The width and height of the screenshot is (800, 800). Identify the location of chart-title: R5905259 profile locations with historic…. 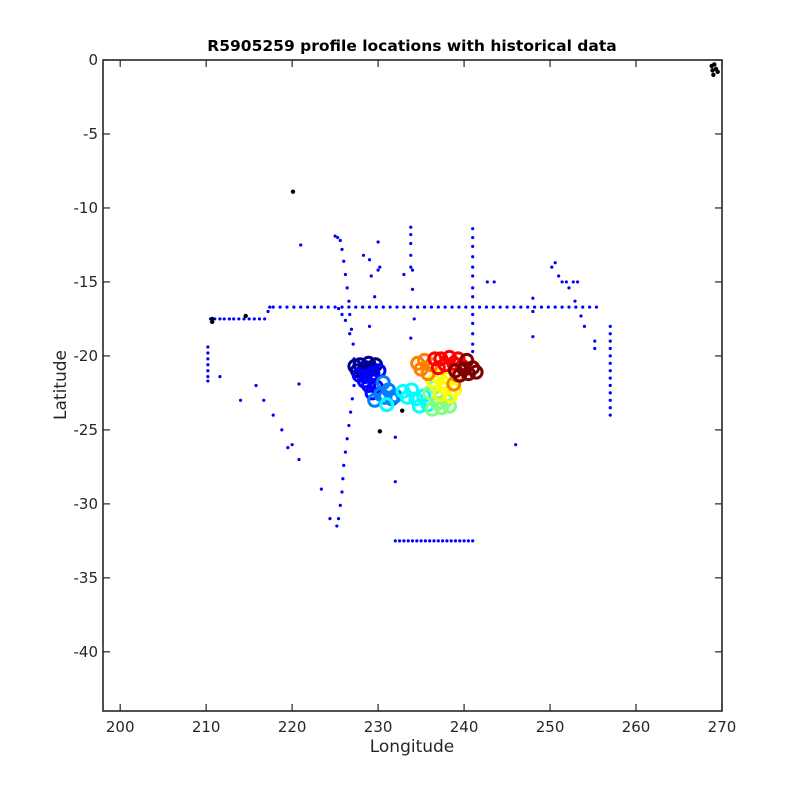
(411, 46).